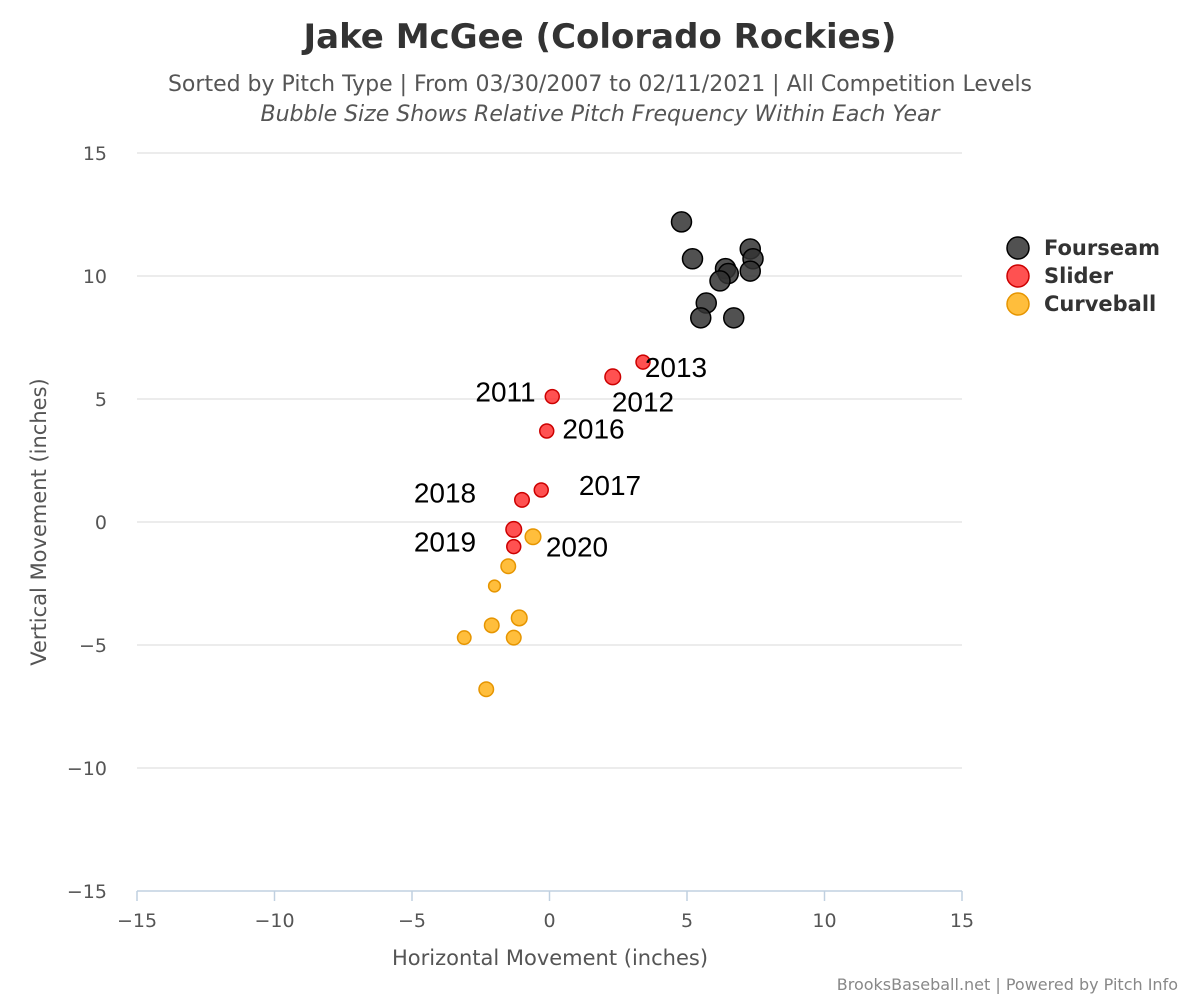  I want to click on y-tick-label: 10, so click(95, 277).